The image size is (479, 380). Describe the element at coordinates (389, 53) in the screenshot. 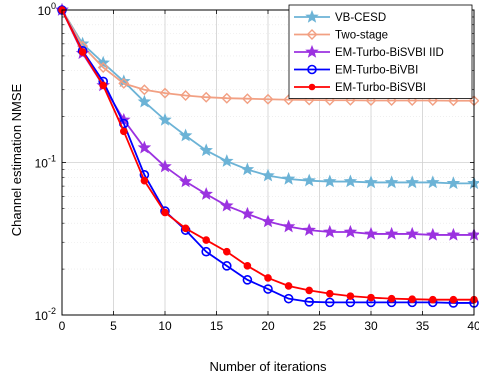

I see `legend-label: EM-Turbo-BiSVBI IID` at that location.